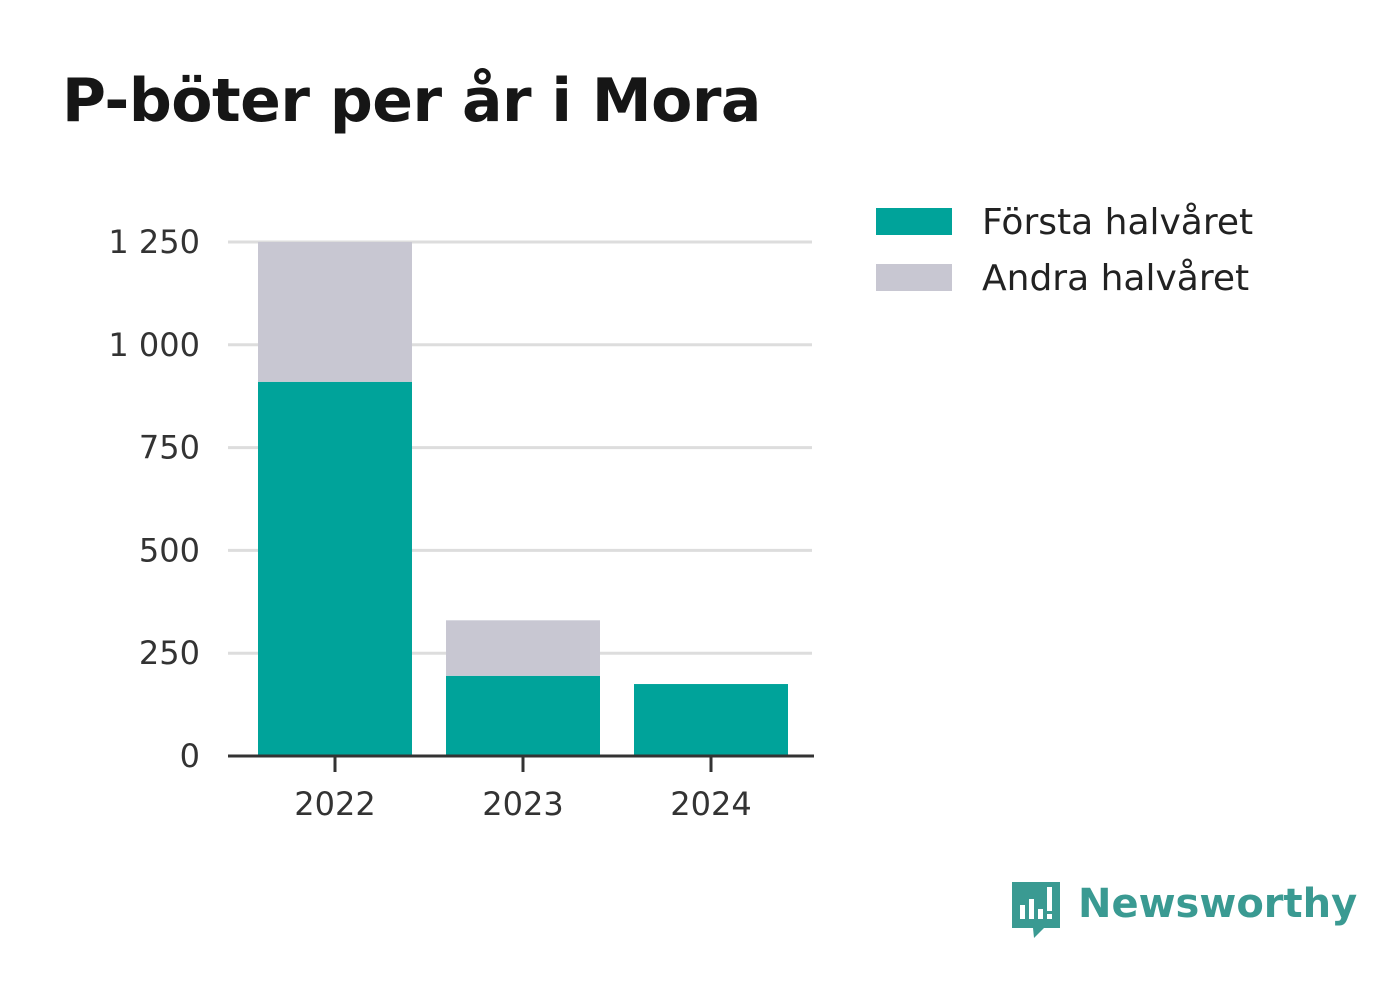  What do you see at coordinates (1217, 904) in the screenshot?
I see `brand-name: Newsworthy` at bounding box center [1217, 904].